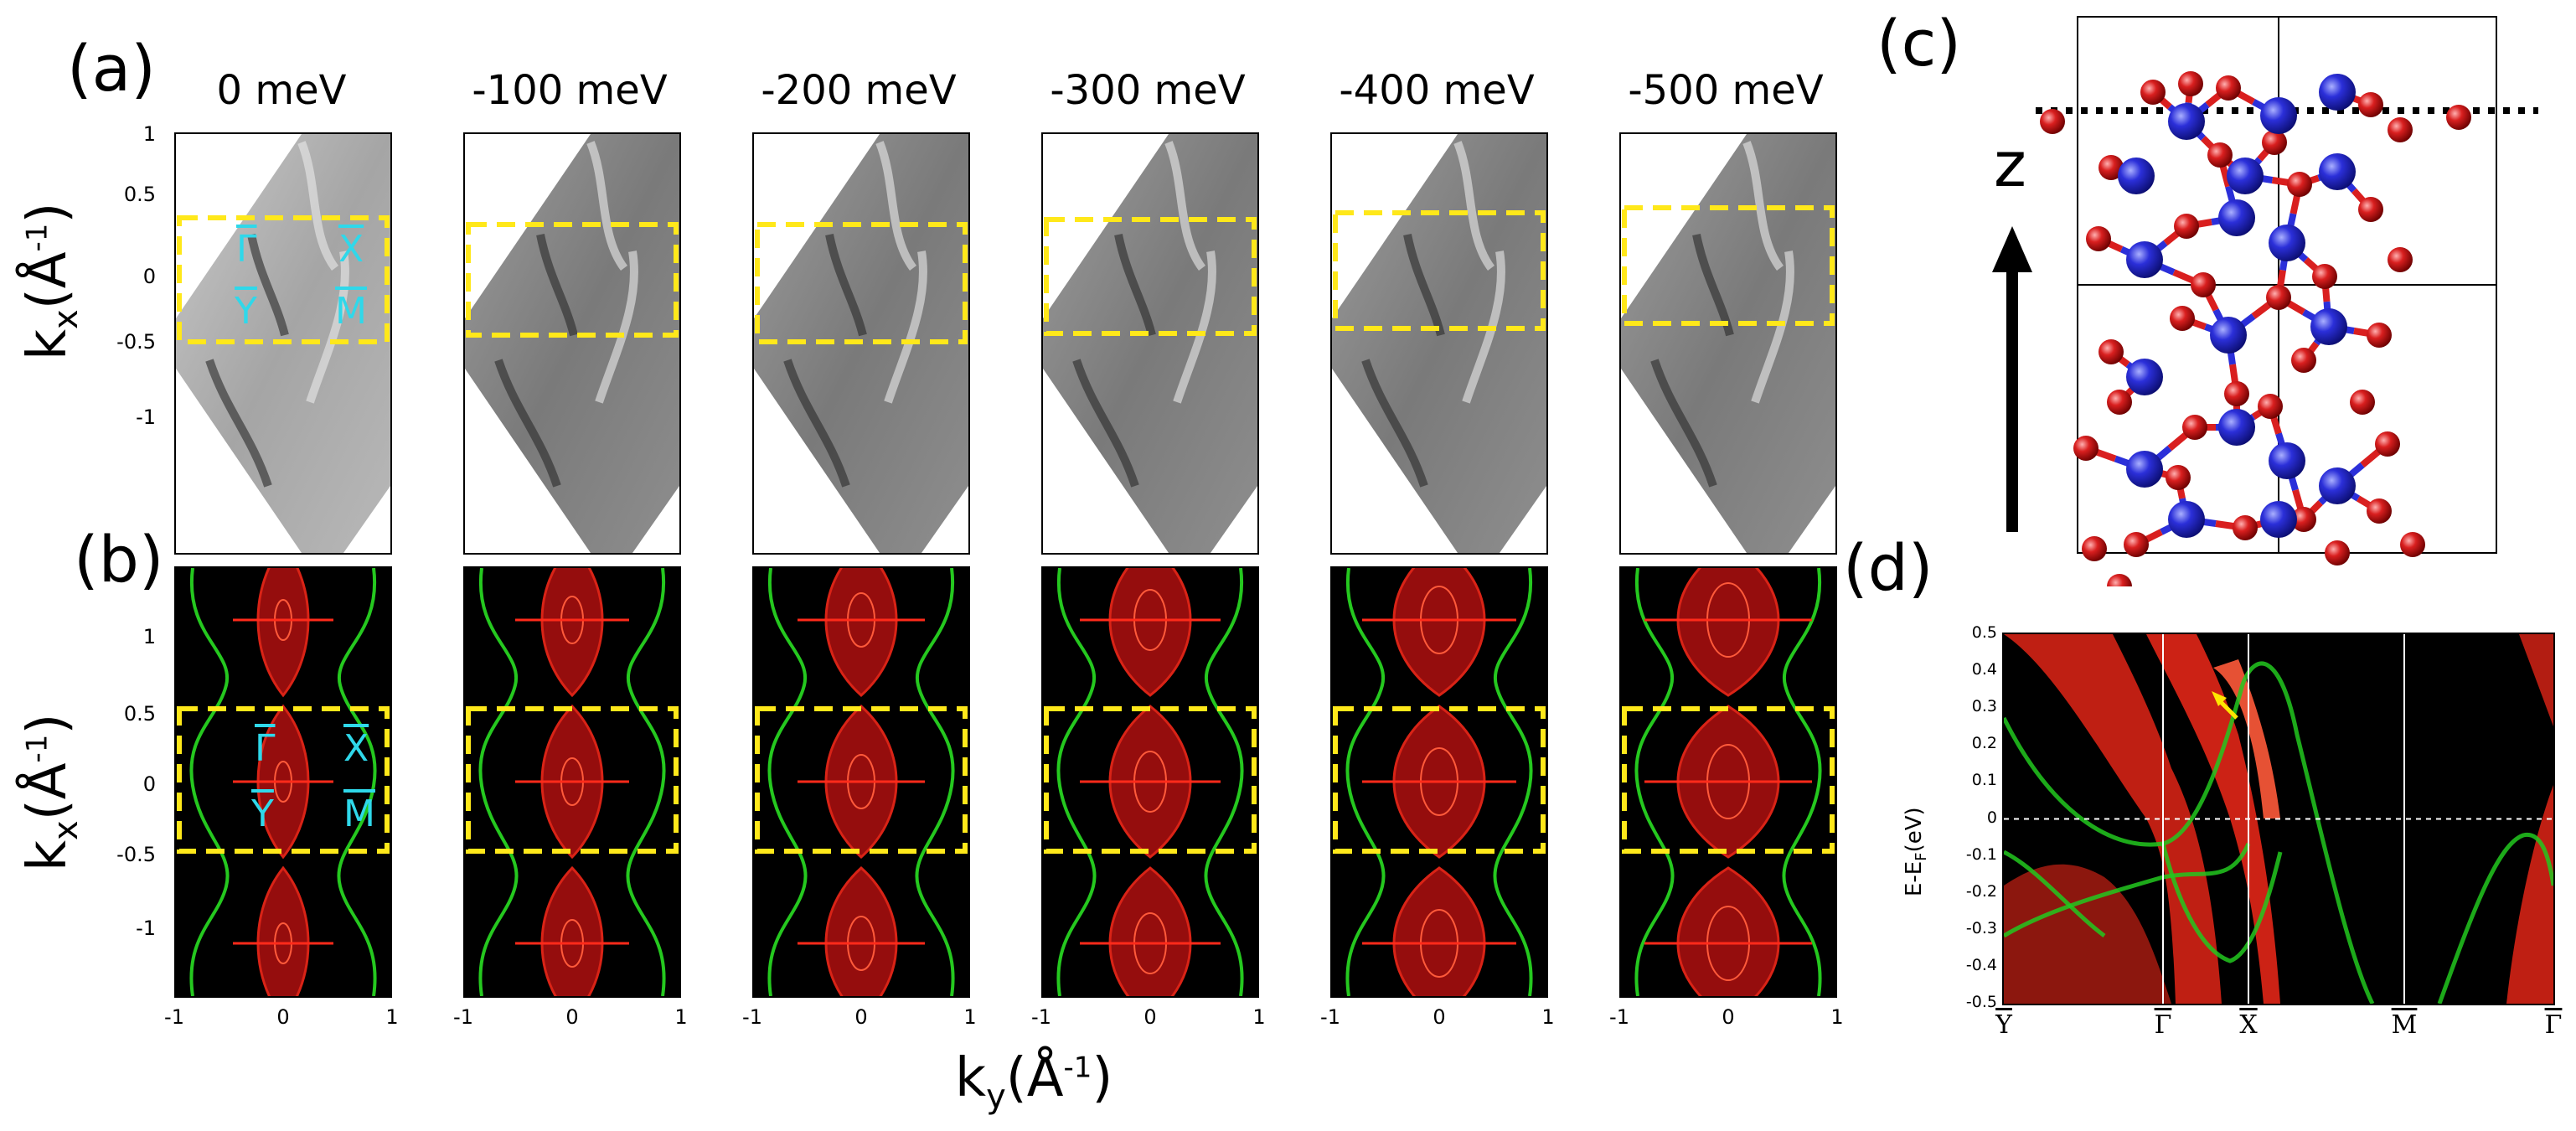 This screenshot has width=2576, height=1131. Describe the element at coordinates (1981, 854) in the screenshot. I see `band-ytick-6: -0.1` at that location.